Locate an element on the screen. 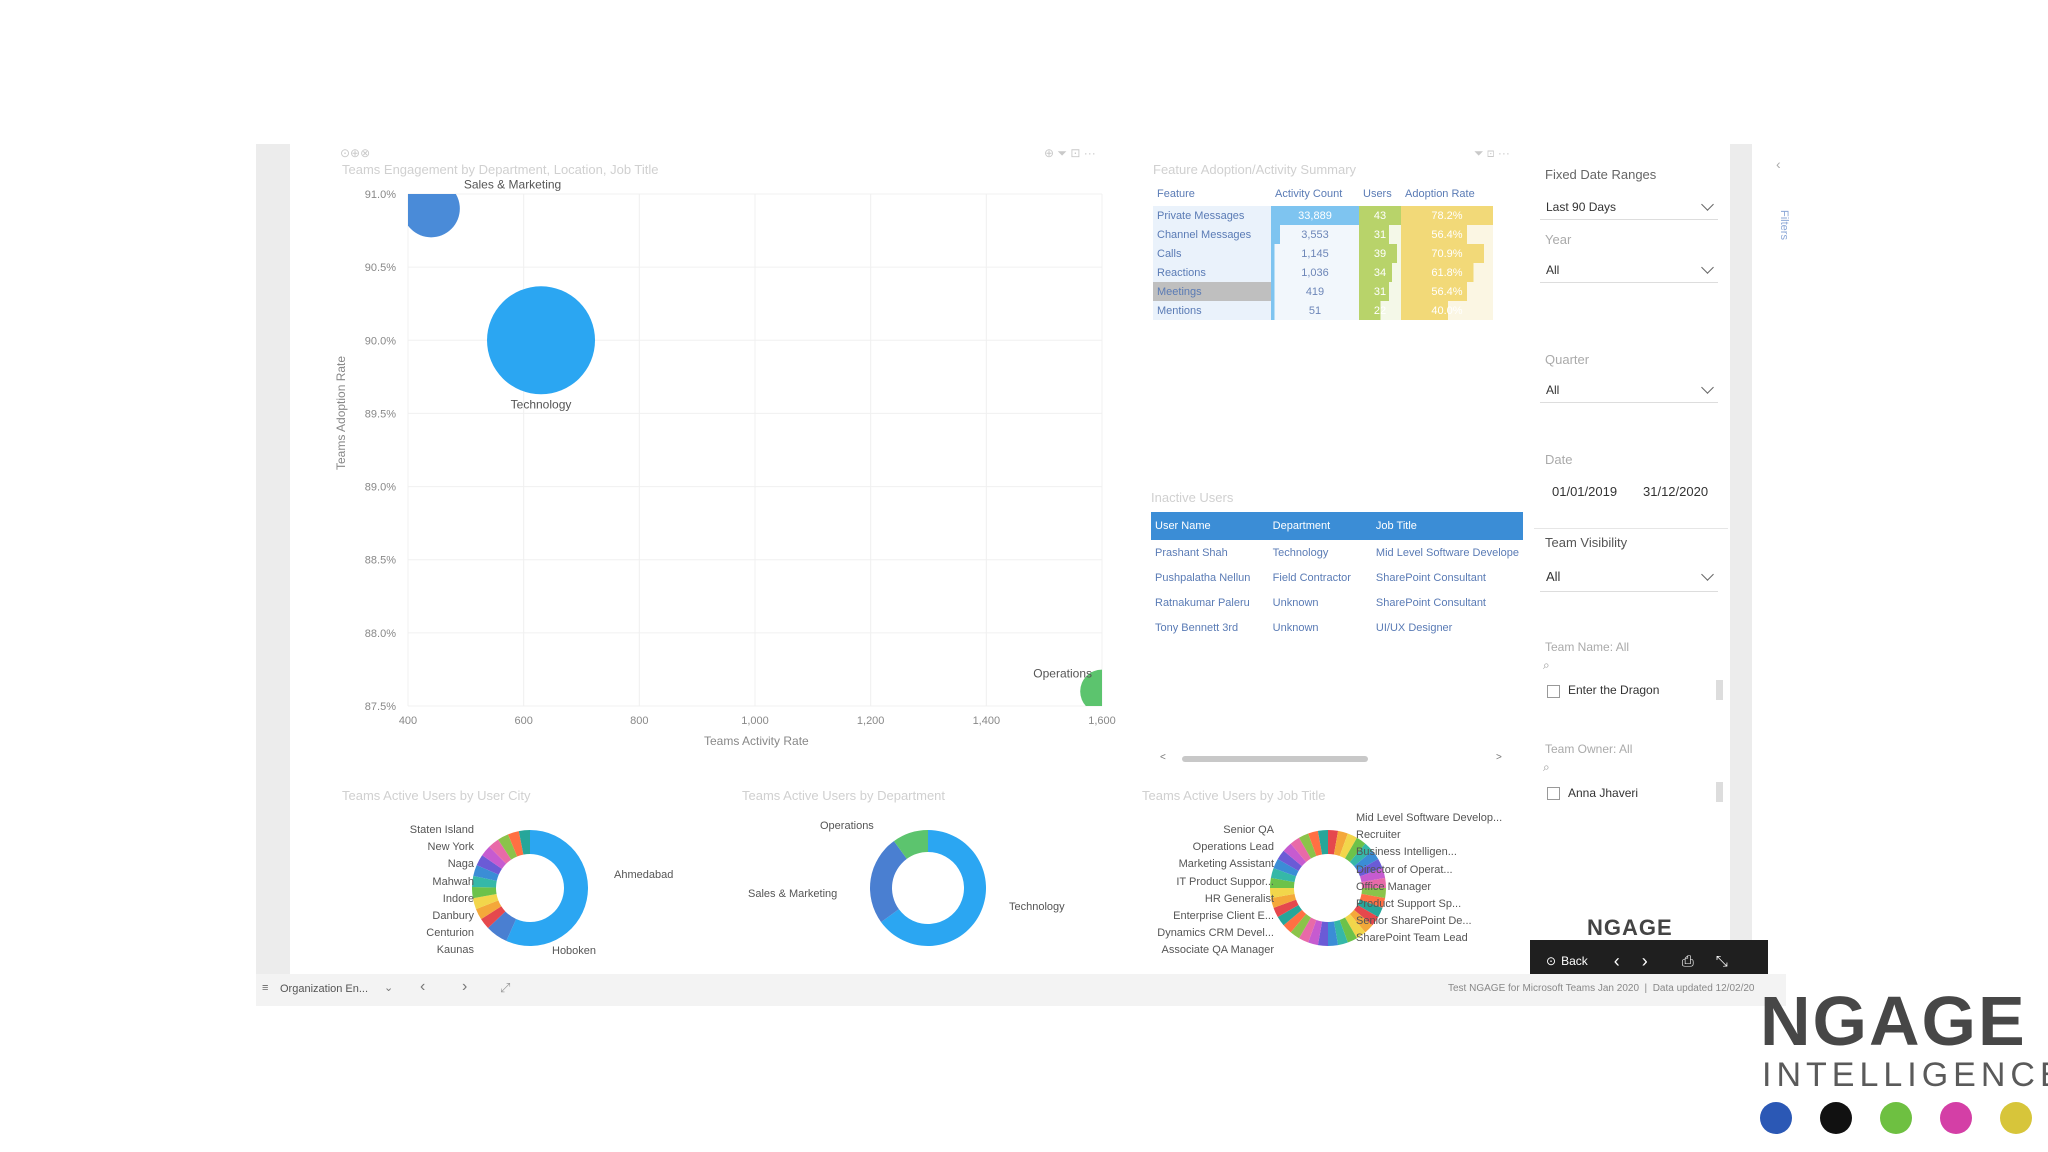  filters-pane-toggle: Filters is located at coordinates (1784, 225).